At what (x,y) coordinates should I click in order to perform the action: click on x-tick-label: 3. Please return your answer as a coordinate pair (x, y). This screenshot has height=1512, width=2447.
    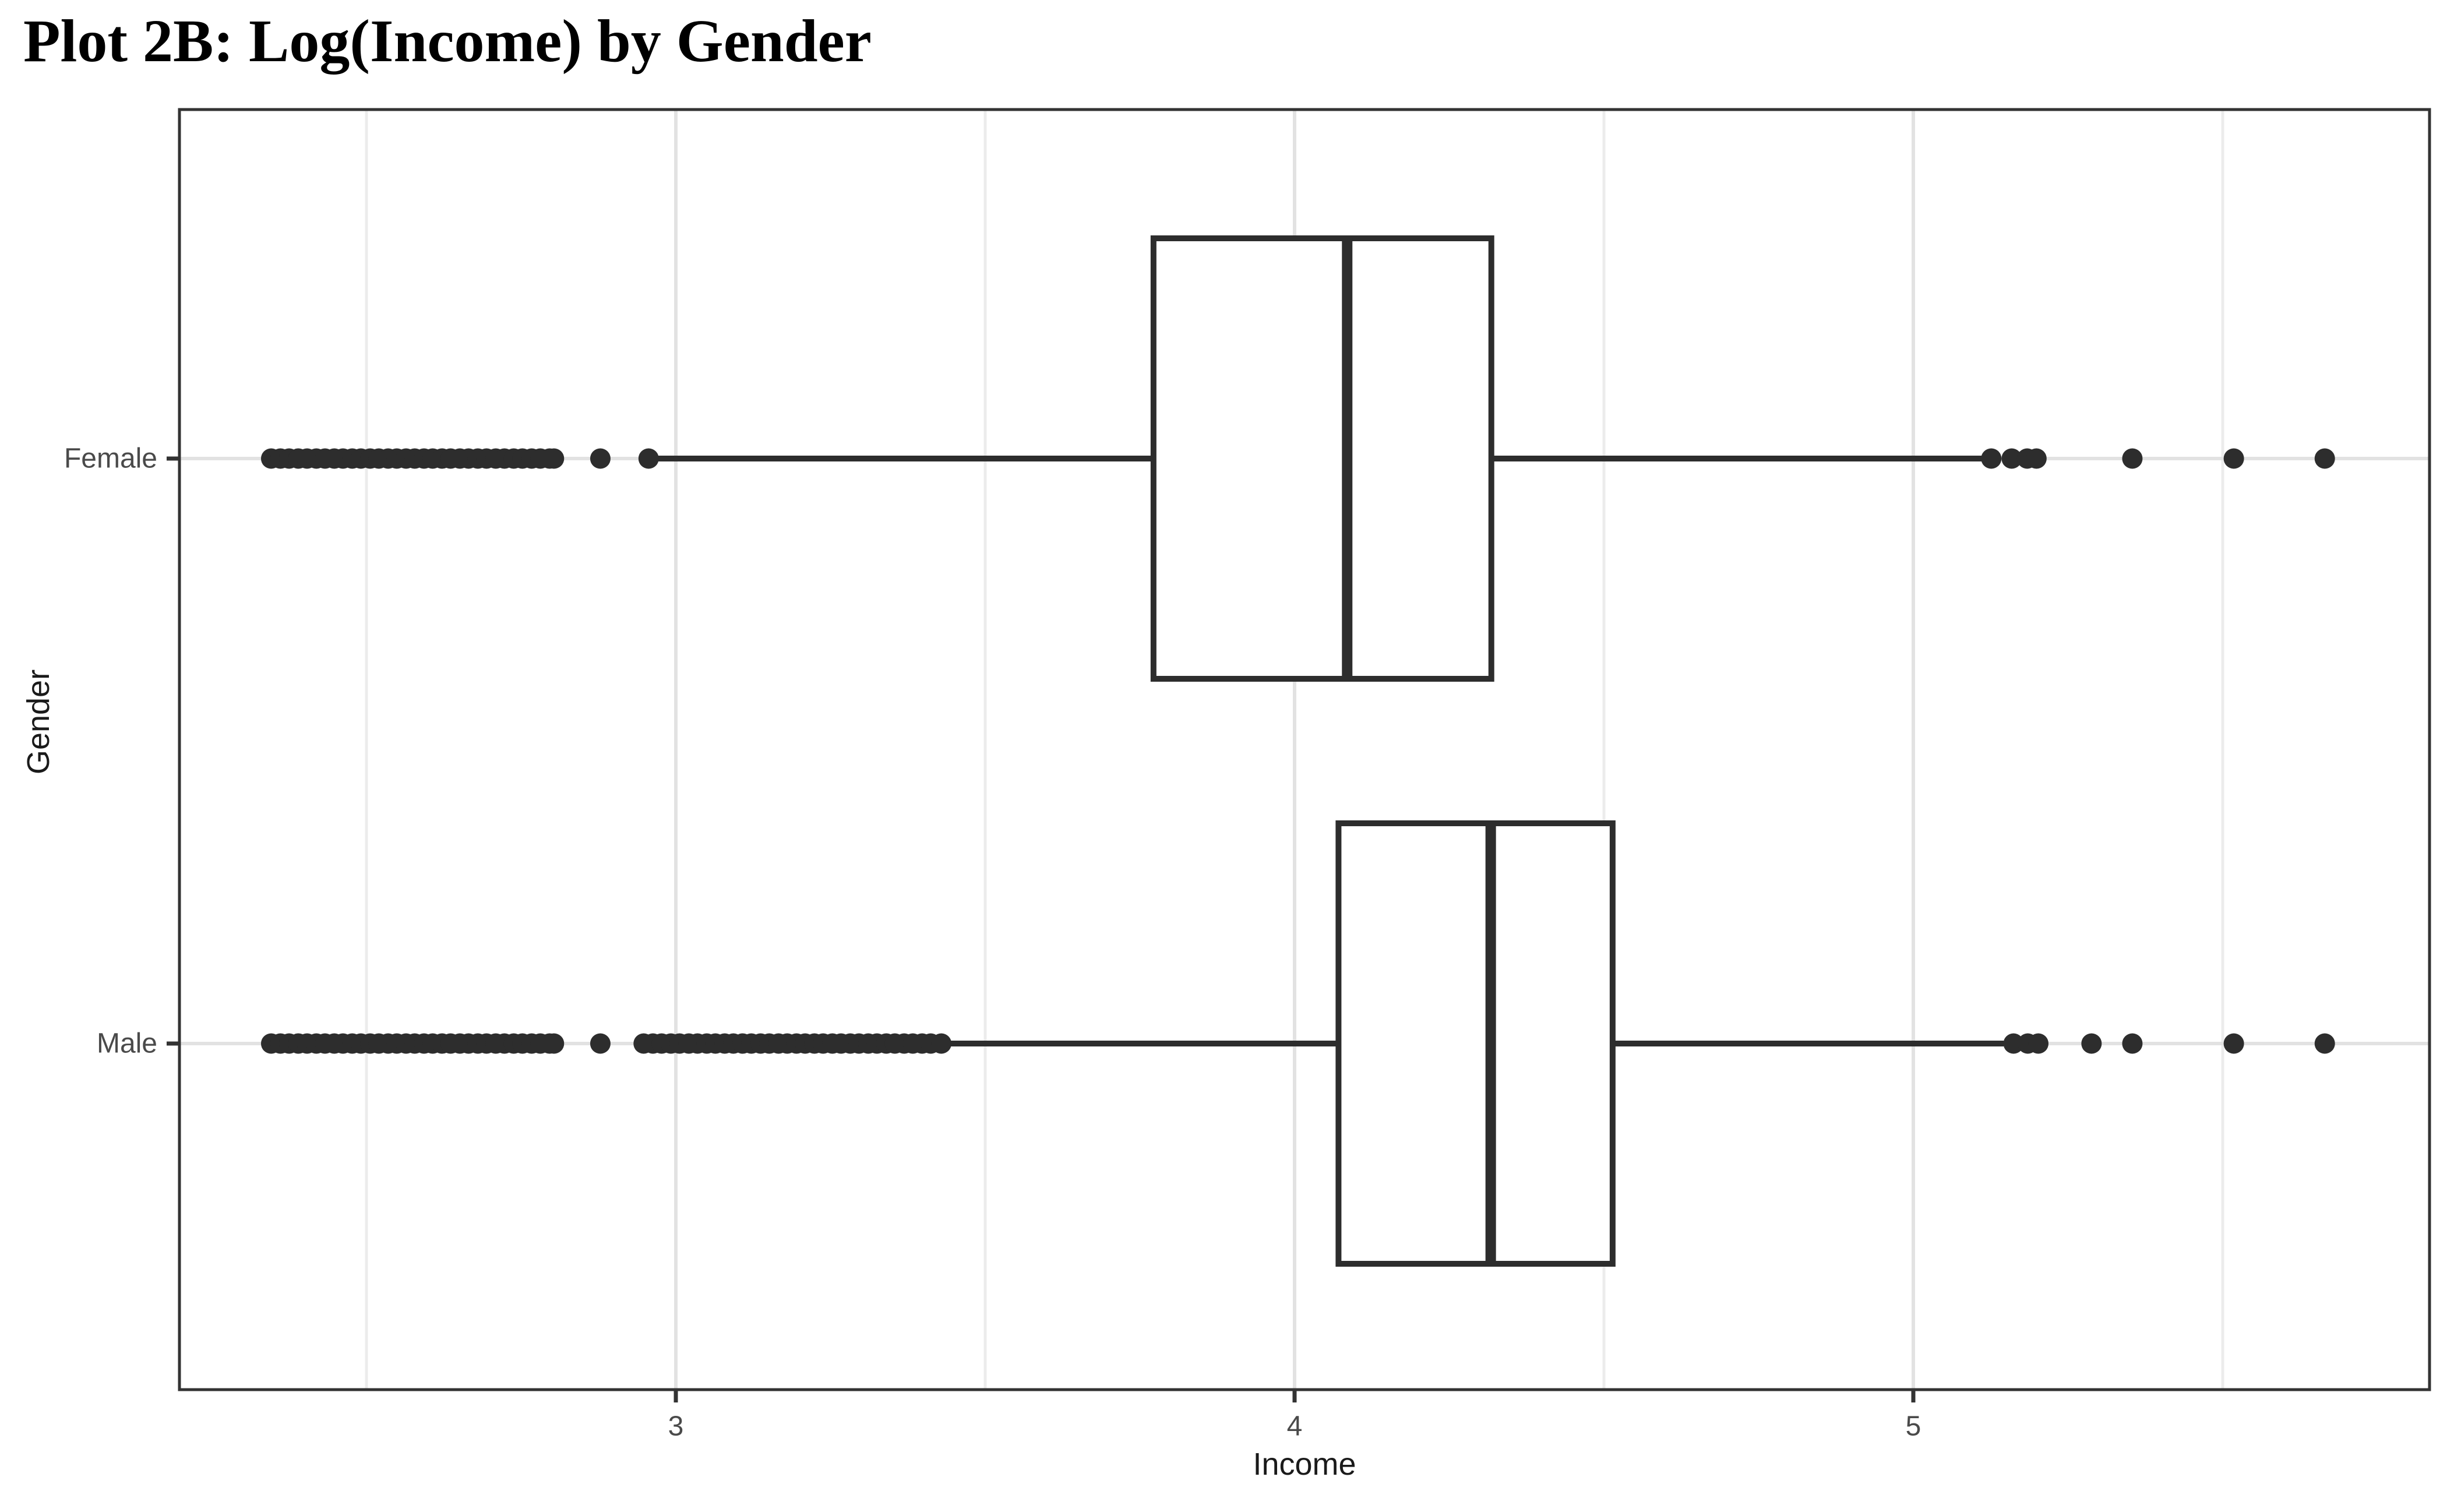
    Looking at the image, I should click on (676, 1426).